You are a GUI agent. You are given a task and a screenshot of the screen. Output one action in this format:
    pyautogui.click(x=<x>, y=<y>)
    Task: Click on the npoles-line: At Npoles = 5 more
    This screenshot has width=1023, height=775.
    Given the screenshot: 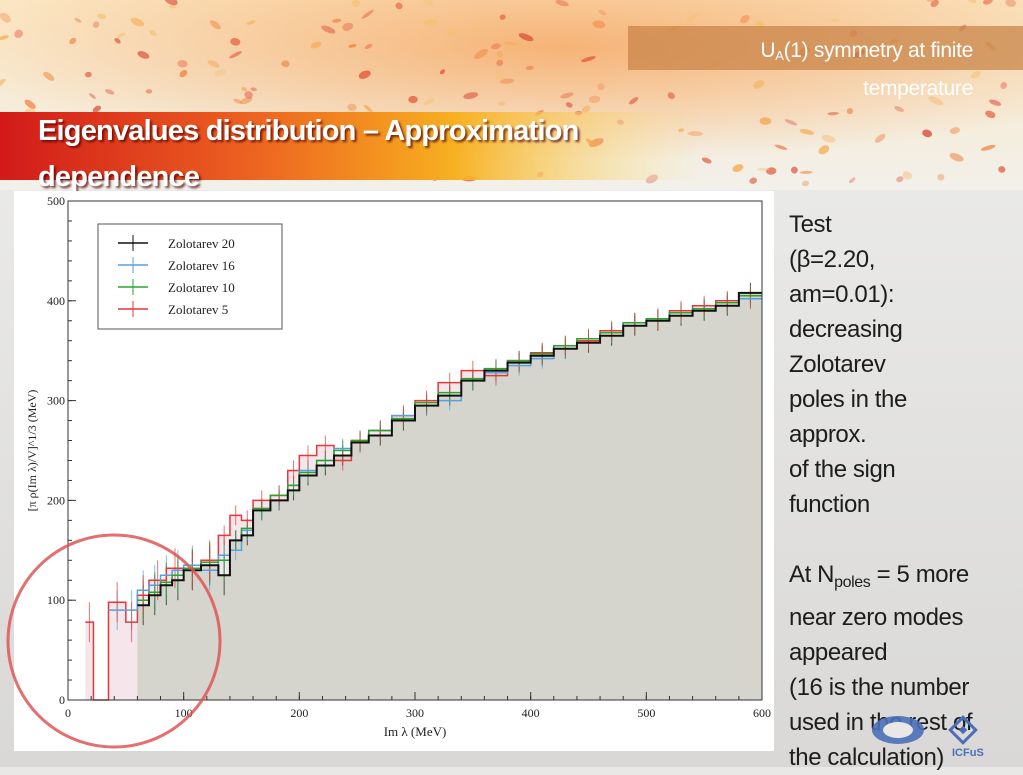 What is the action you would take?
    pyautogui.click(x=879, y=576)
    